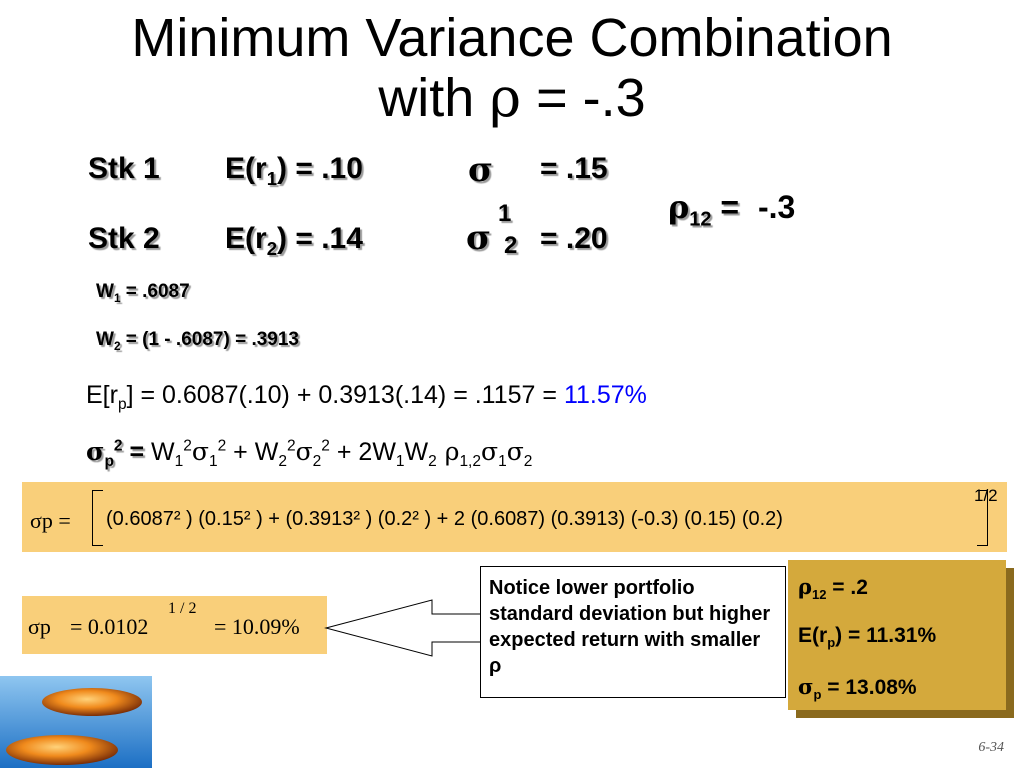 This screenshot has height=768, width=1024. I want to click on w1: W, so click(163, 452).